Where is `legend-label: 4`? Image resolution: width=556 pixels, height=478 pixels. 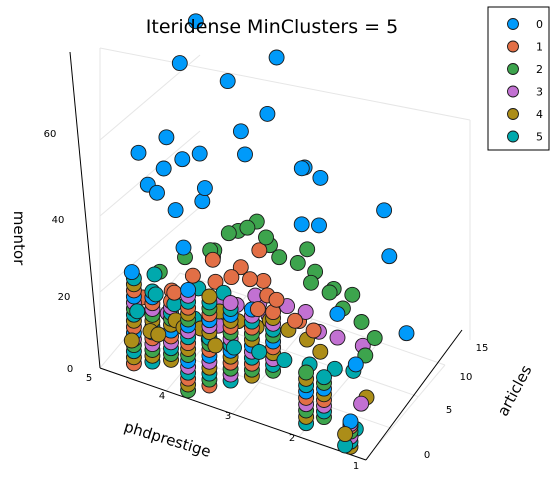
legend-label: 4 is located at coordinates (539, 114).